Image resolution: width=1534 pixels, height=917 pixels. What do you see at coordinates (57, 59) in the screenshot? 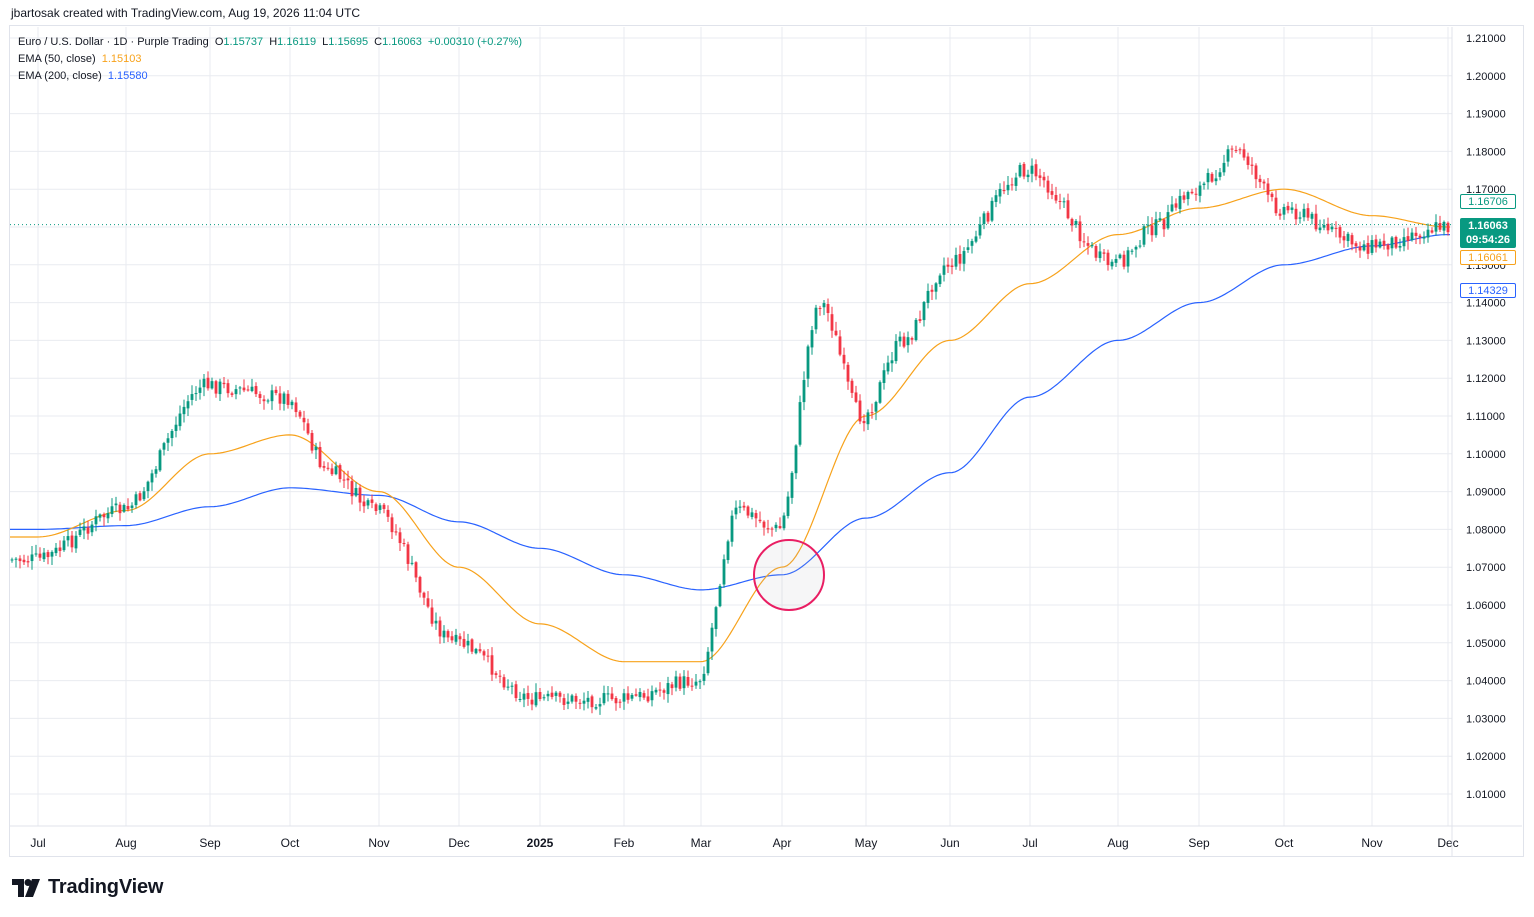
I see `legend-ema50-label: EMA (50, close)` at bounding box center [57, 59].